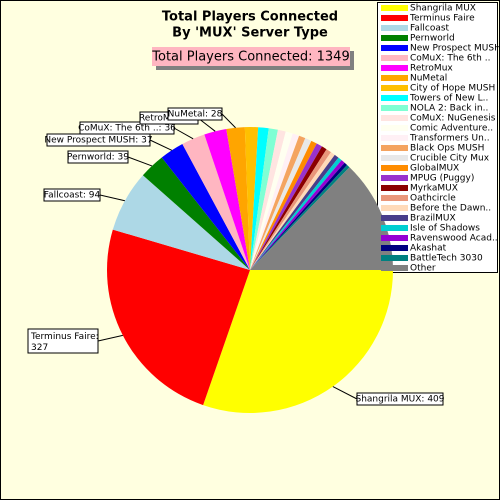 This screenshot has width=500, height=504. What do you see at coordinates (450, 59) in the screenshot?
I see `legend-label: CoMuX: The 6th ..` at bounding box center [450, 59].